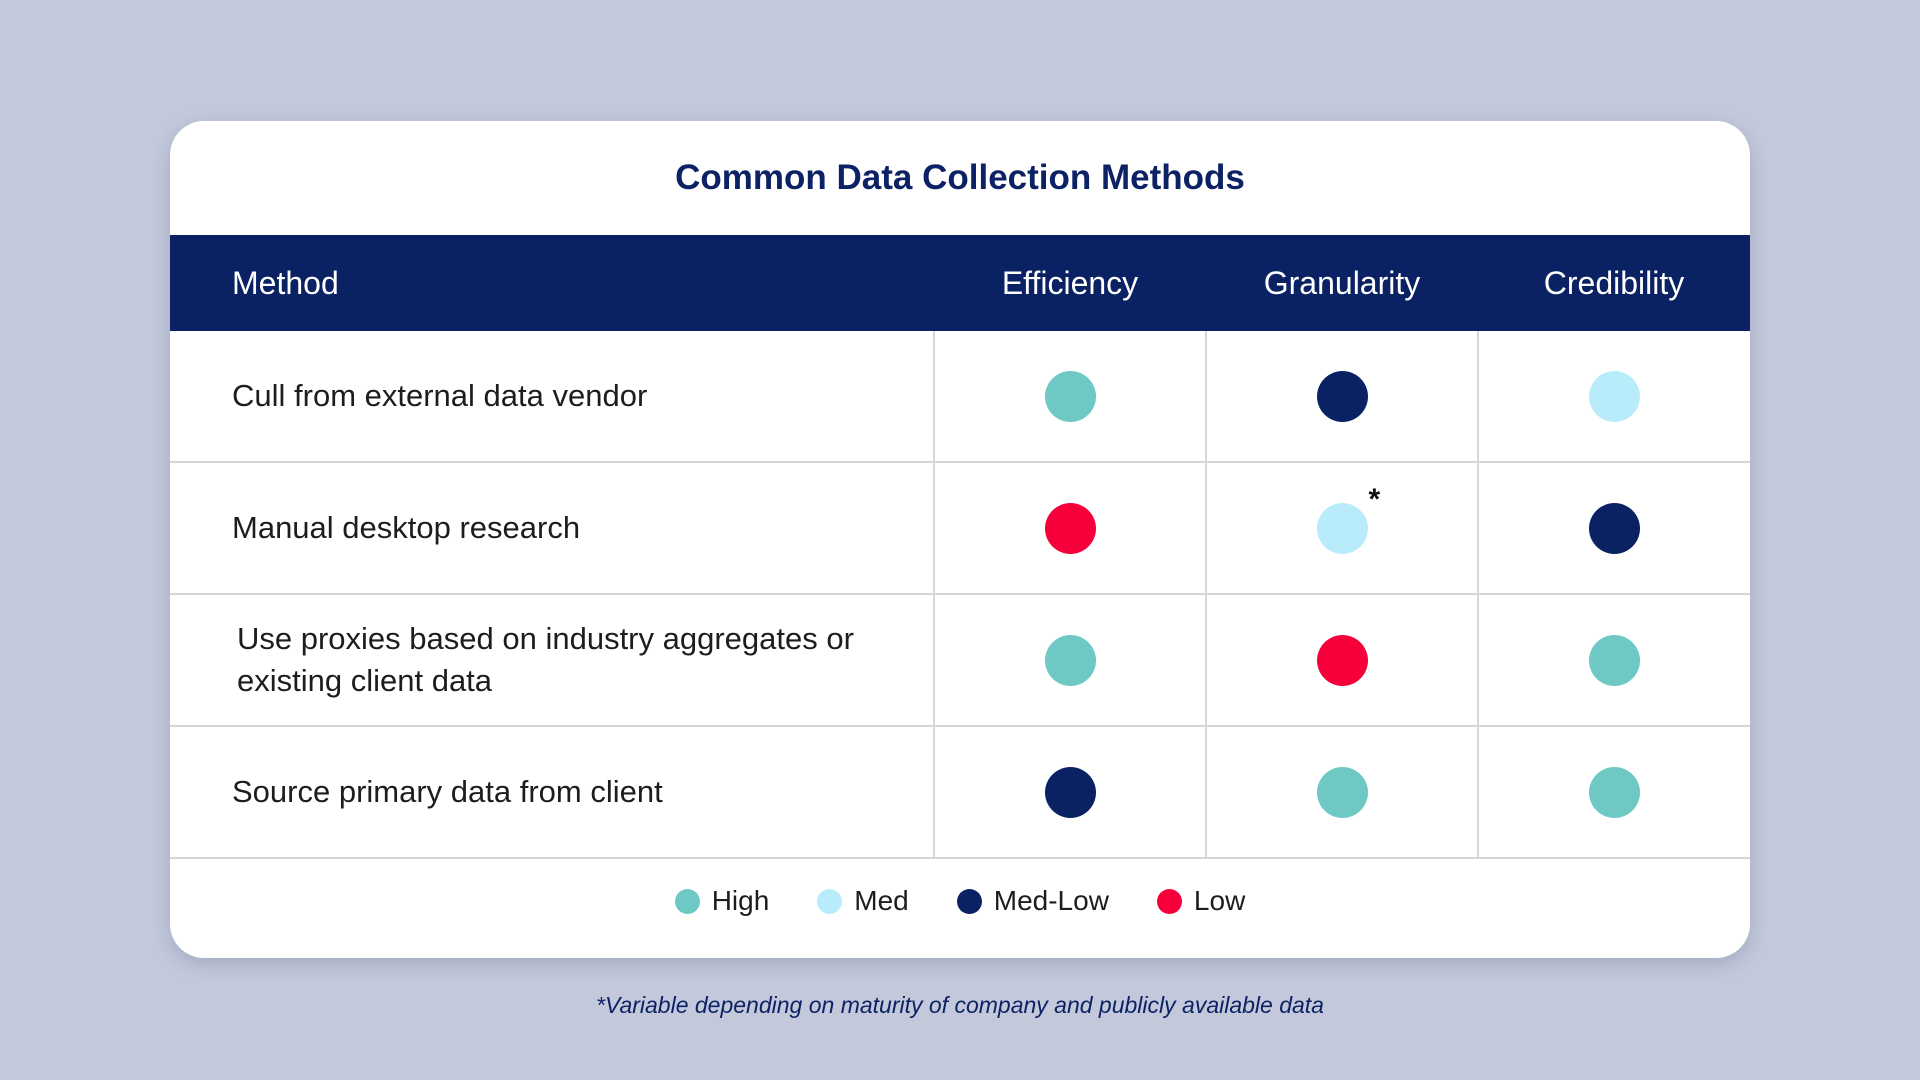 This screenshot has width=1920, height=1080. I want to click on method-cell: Source primary data from client, so click(447, 791).